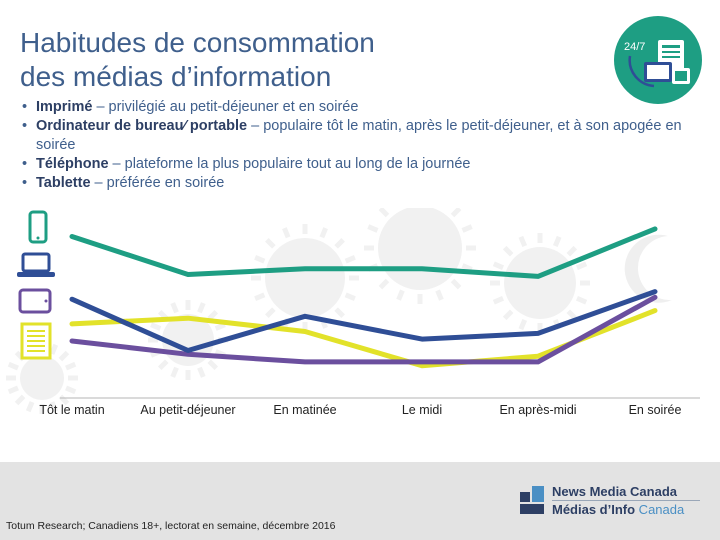 The image size is (720, 540). I want to click on newspaper-sheet, so click(36, 341).